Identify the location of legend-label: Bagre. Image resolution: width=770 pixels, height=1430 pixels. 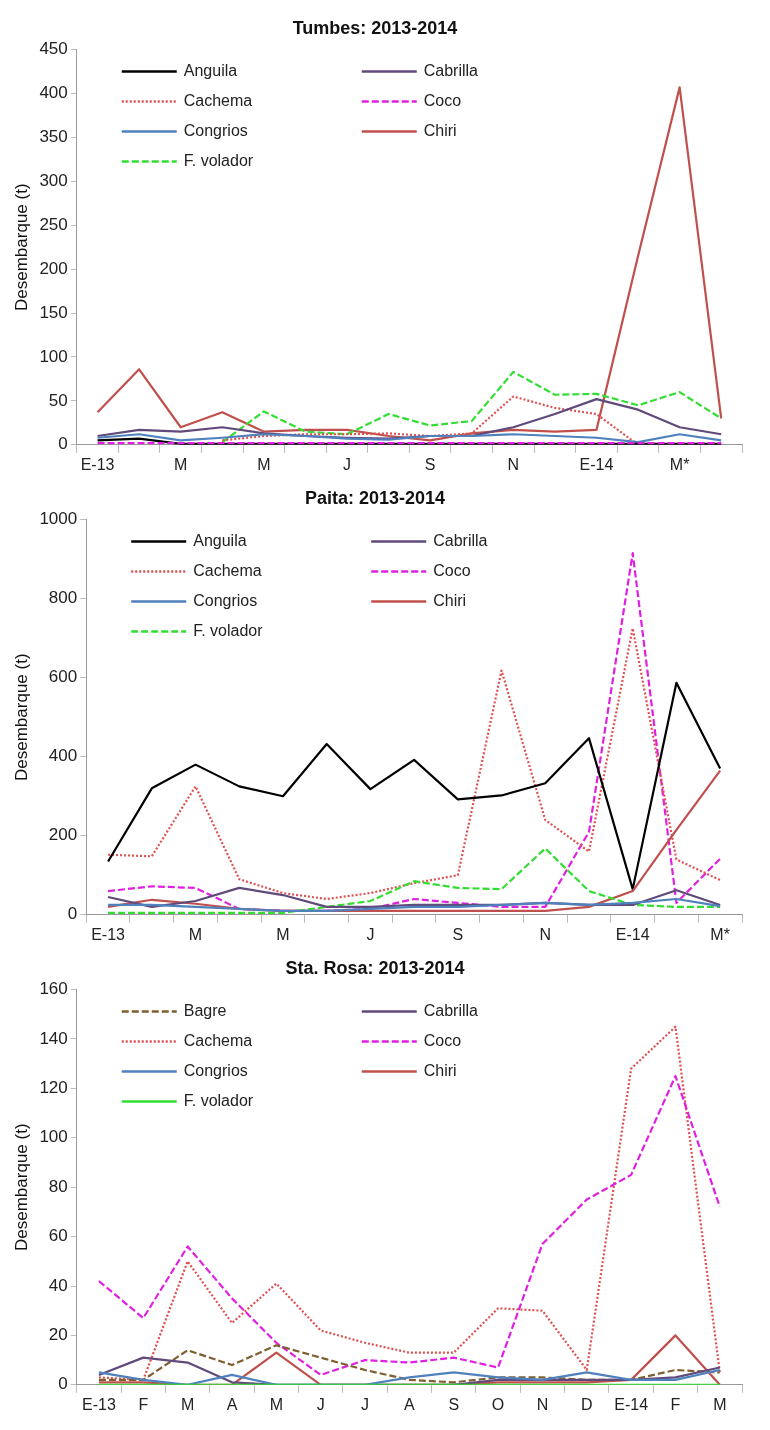
(205, 1011).